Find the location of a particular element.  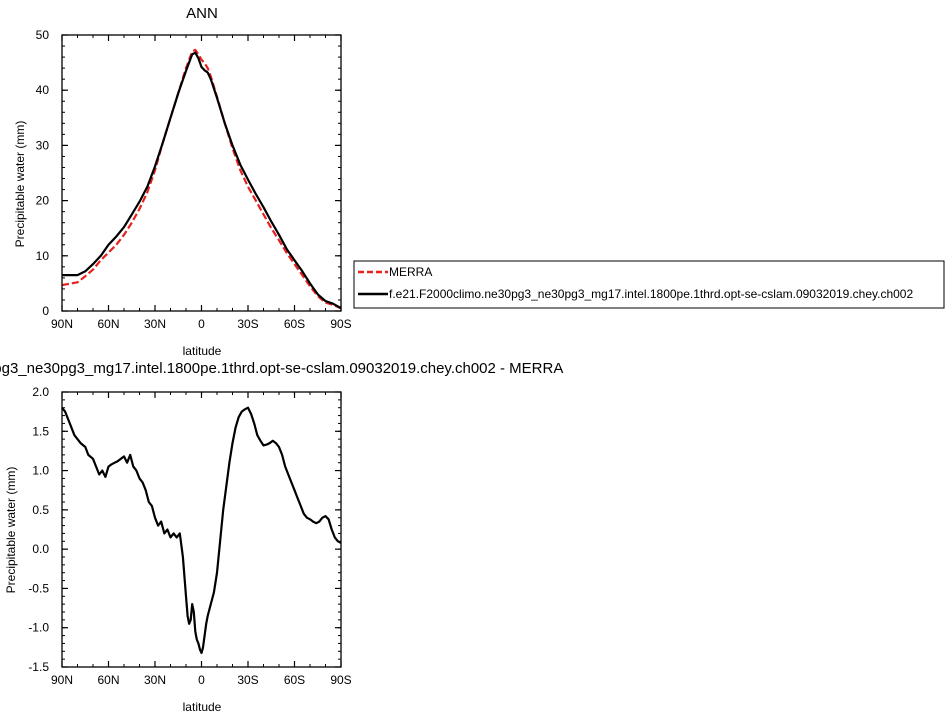

top-x-tick-label: 30S is located at coordinates (247, 324).